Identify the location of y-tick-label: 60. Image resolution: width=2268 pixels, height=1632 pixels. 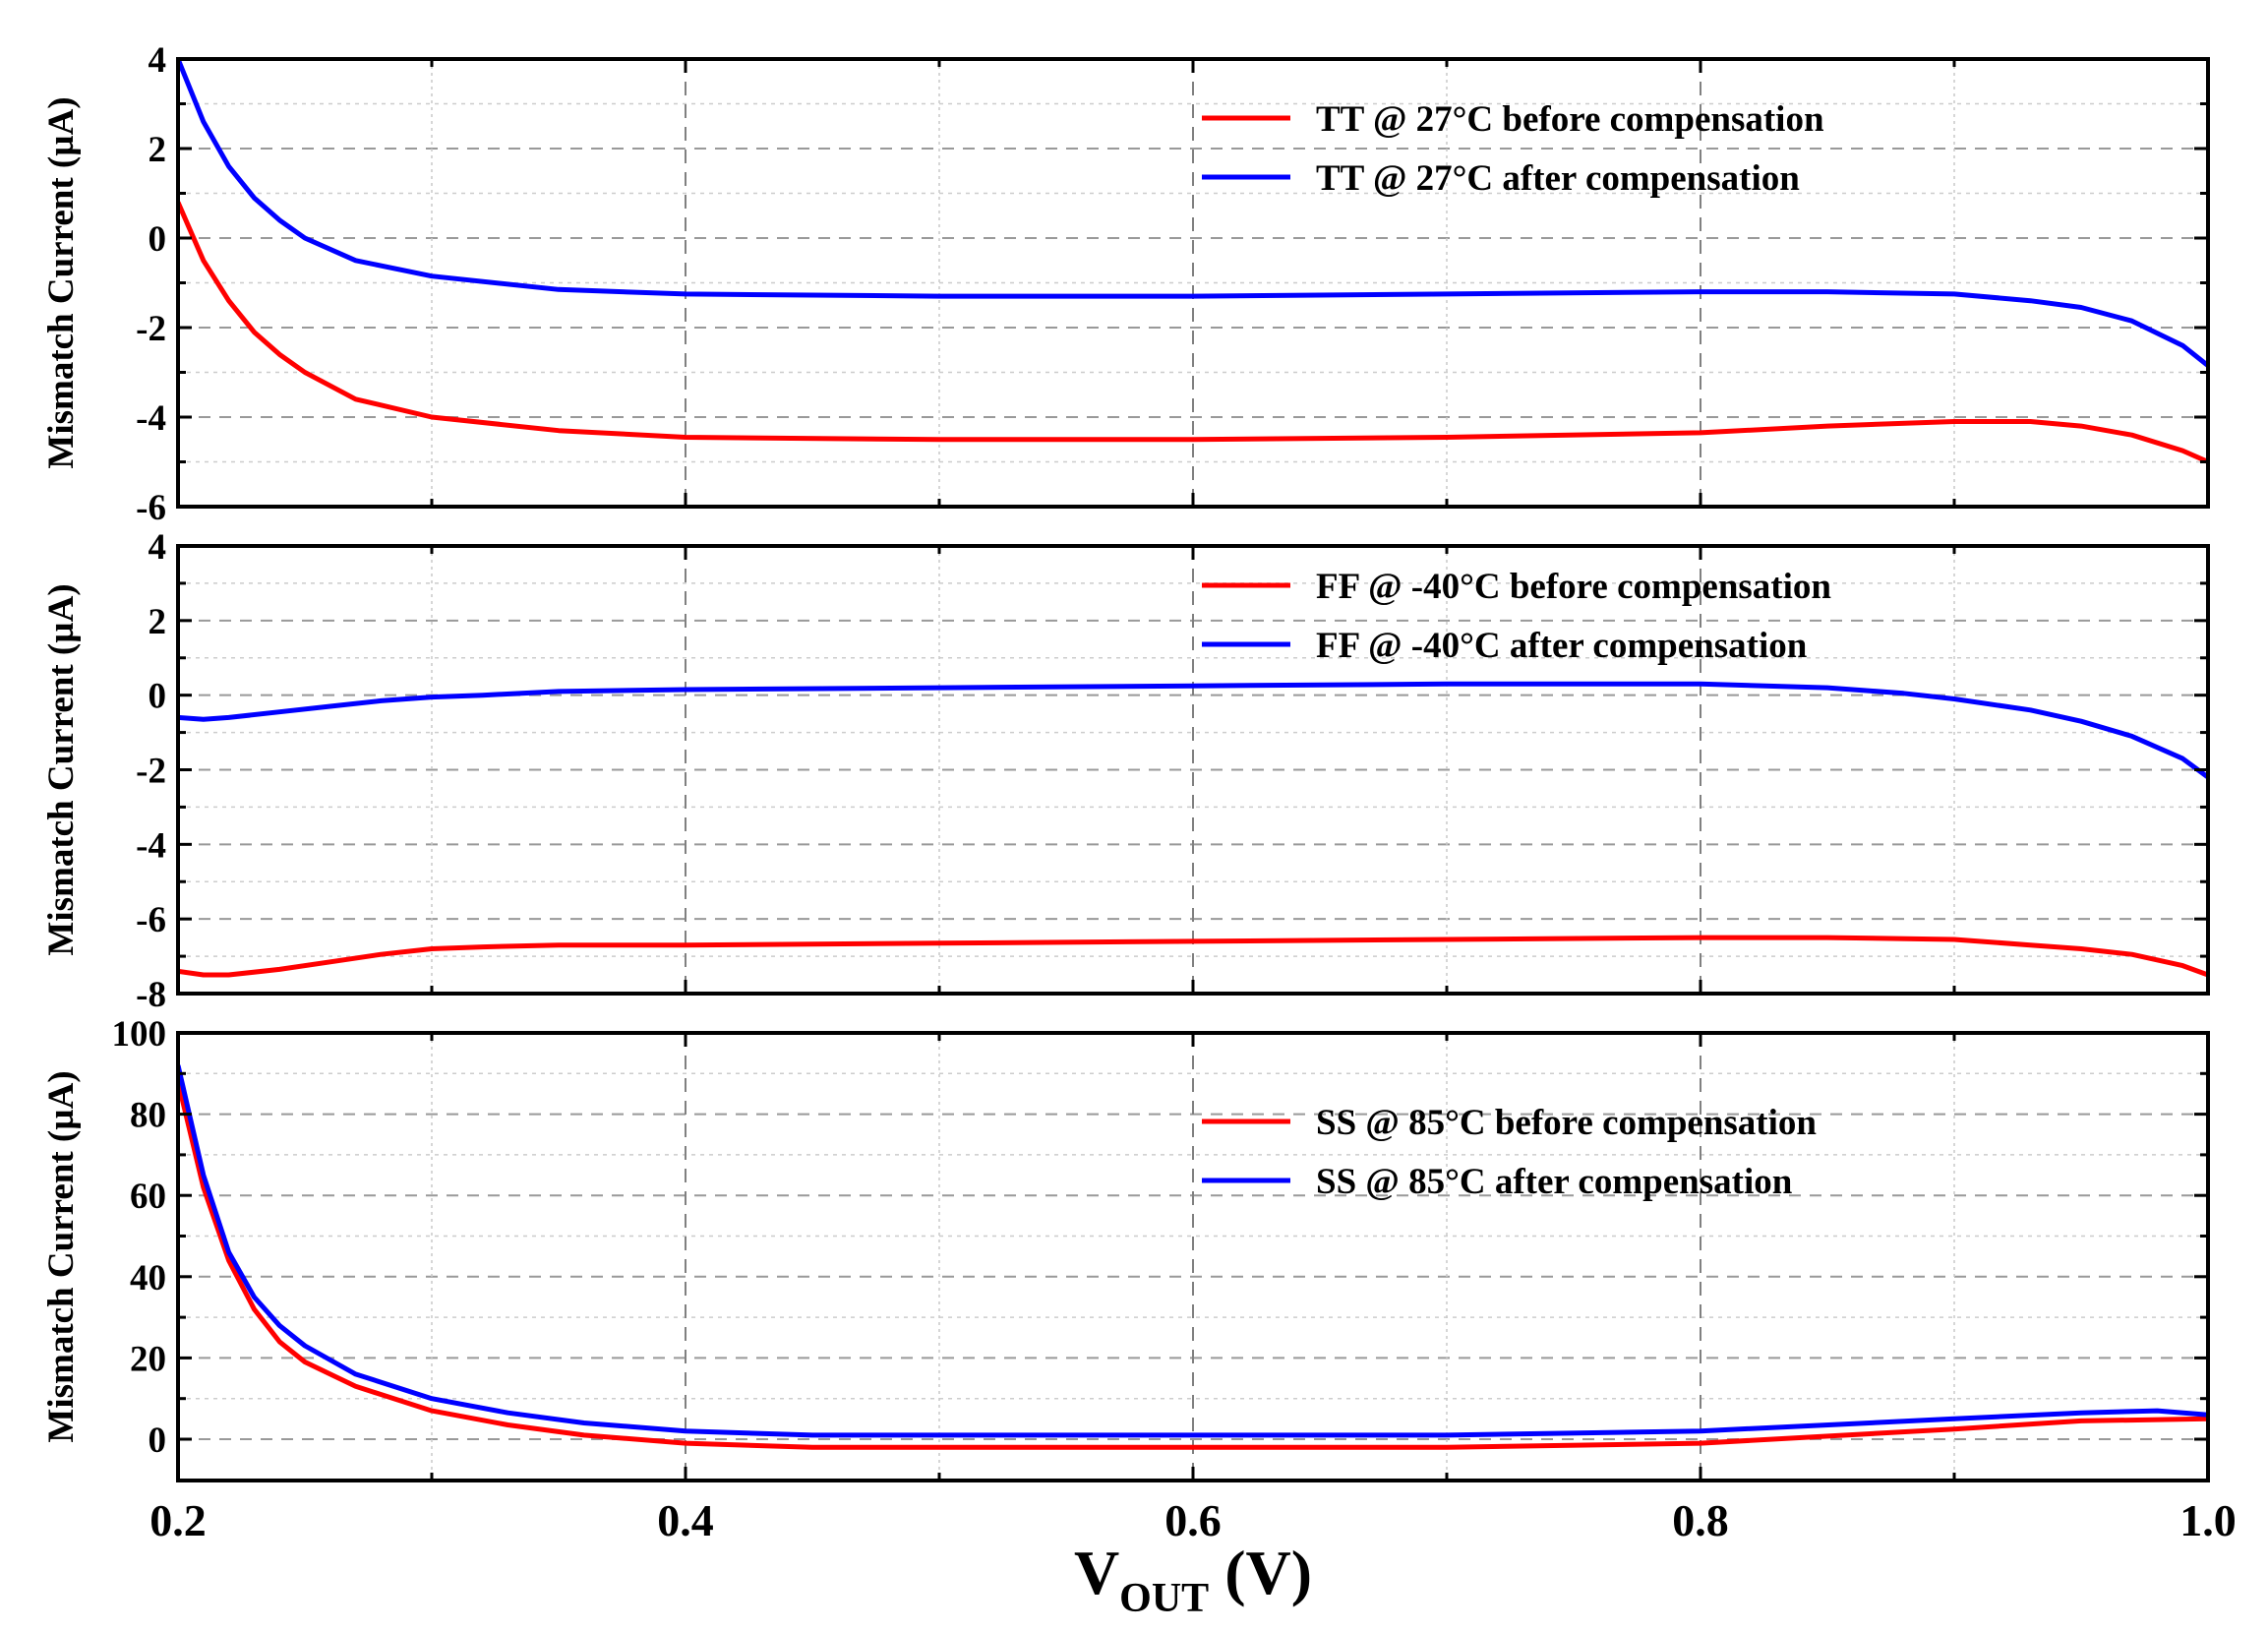
(148, 1197).